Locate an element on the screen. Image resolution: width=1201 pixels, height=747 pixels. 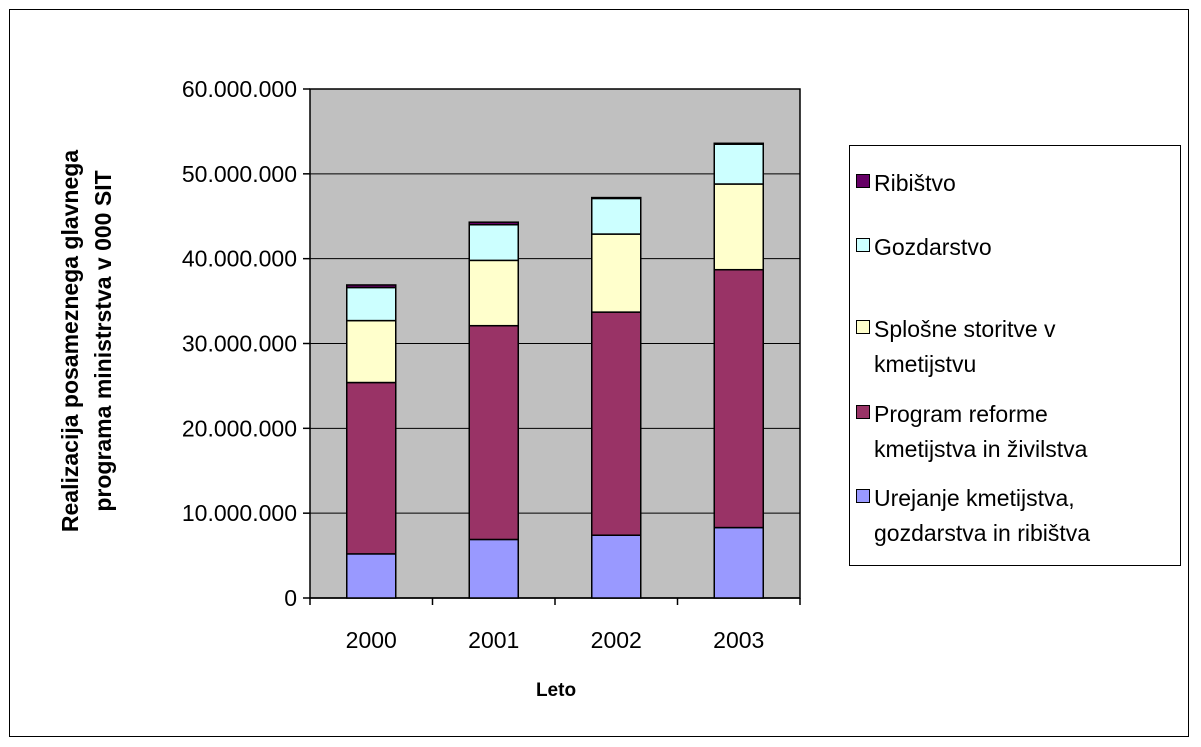
legend-item: Ribištvo is located at coordinates (1015, 184).